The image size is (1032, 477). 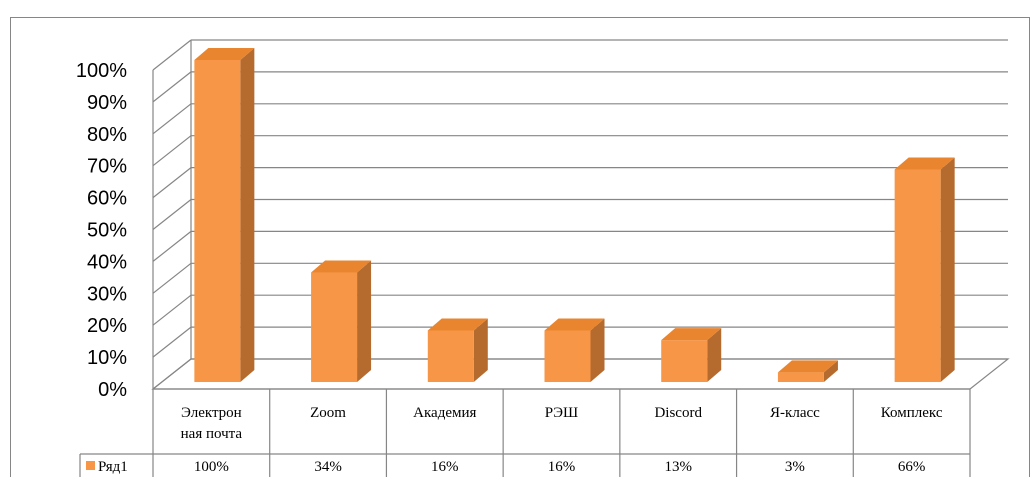 What do you see at coordinates (211, 467) in the screenshot?
I see `value-label: 100%` at bounding box center [211, 467].